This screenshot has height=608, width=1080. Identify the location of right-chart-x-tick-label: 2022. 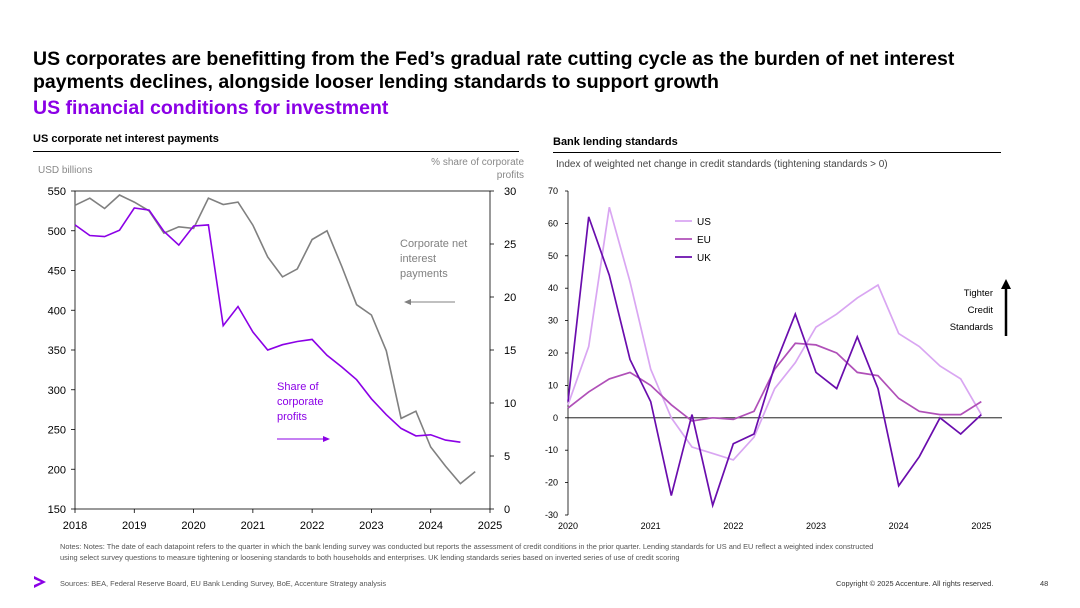
(733, 526).